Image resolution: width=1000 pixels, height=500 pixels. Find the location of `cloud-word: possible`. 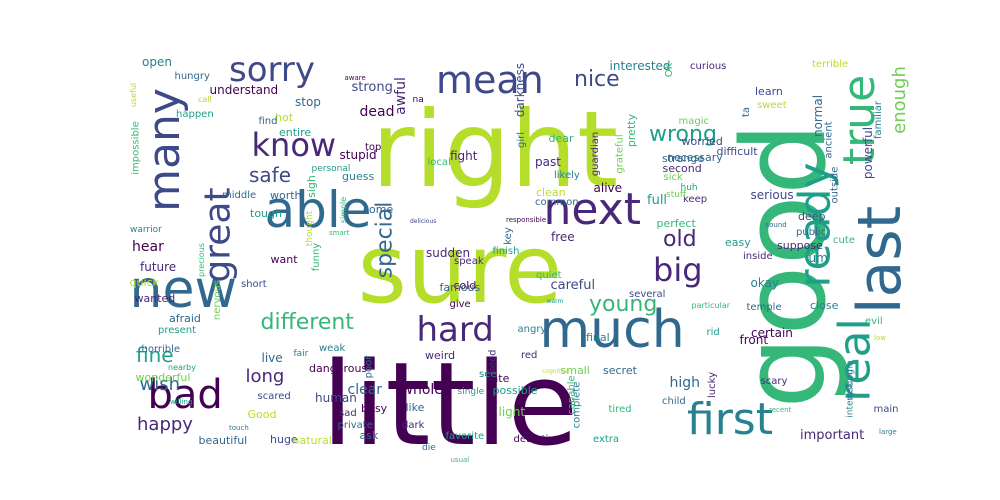

cloud-word: possible is located at coordinates (515, 390).